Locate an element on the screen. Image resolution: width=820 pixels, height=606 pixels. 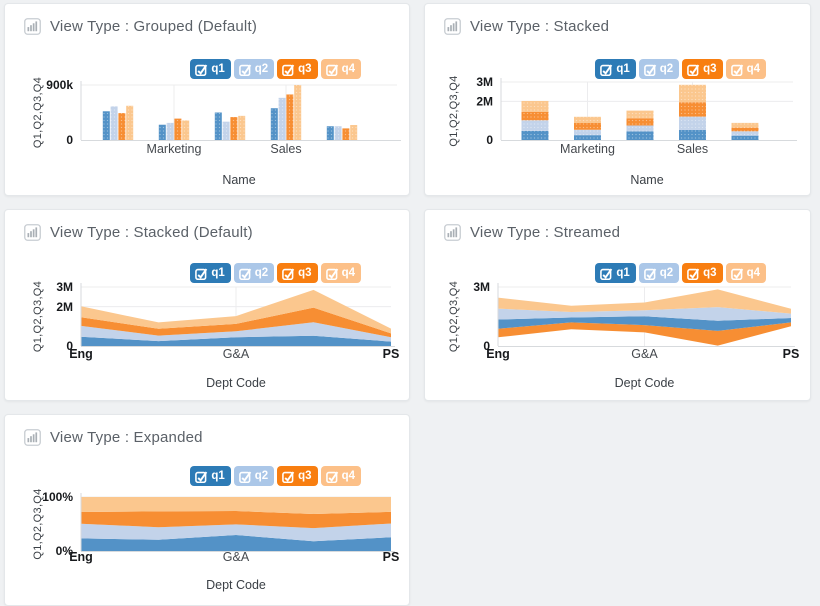
y-axis-tick: 900k is located at coordinates (59, 85).